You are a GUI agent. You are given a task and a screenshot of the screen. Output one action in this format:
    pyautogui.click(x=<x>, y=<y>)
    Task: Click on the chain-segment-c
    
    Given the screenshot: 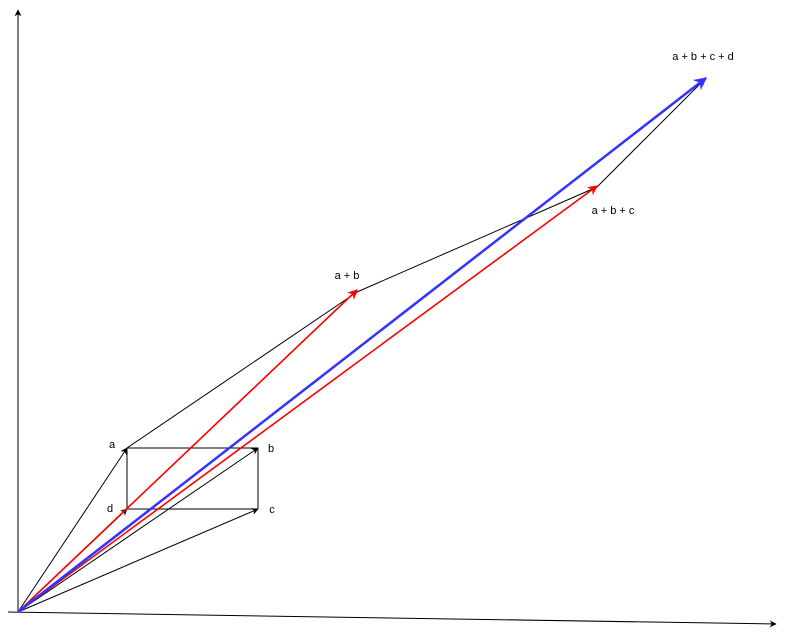 What is the action you would take?
    pyautogui.click(x=477, y=239)
    